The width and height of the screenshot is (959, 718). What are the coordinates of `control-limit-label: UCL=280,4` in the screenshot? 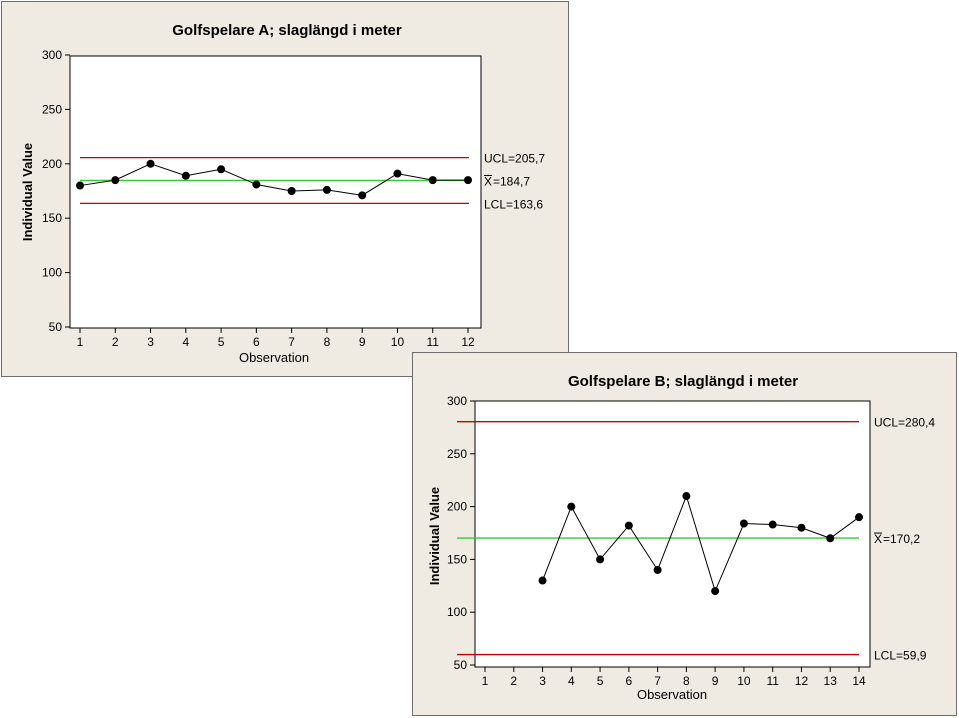 It's located at (904, 423).